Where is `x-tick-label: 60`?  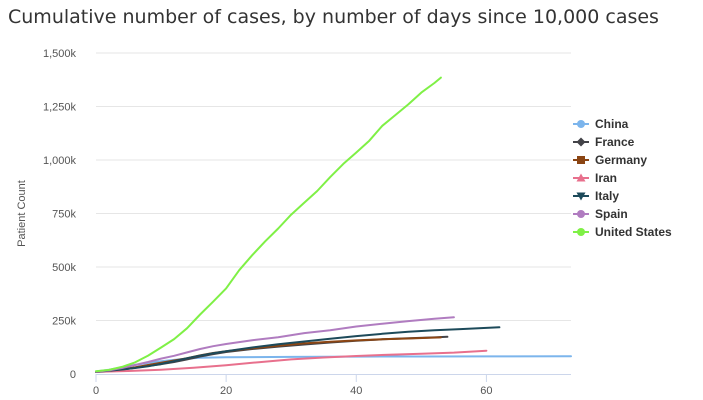 x-tick-label: 60 is located at coordinates (486, 391).